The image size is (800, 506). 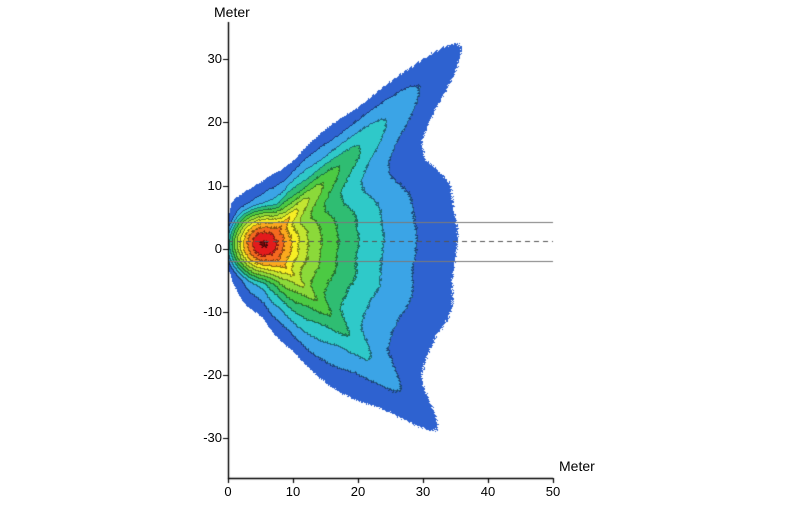 What do you see at coordinates (214, 59) in the screenshot?
I see `y-tick-label: 30` at bounding box center [214, 59].